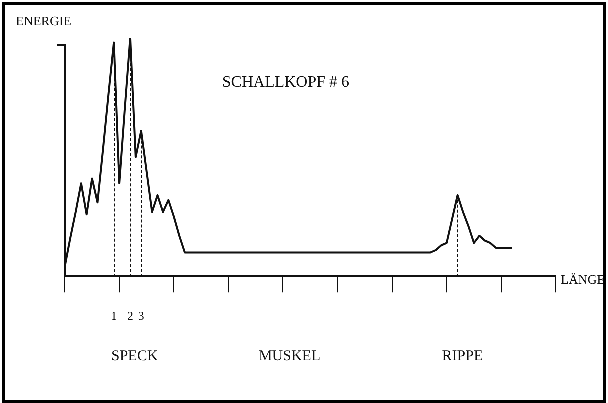 This screenshot has width=608, height=403. Describe the element at coordinates (44, 20) in the screenshot. I see `y-axis-title: ENERGIE` at that location.